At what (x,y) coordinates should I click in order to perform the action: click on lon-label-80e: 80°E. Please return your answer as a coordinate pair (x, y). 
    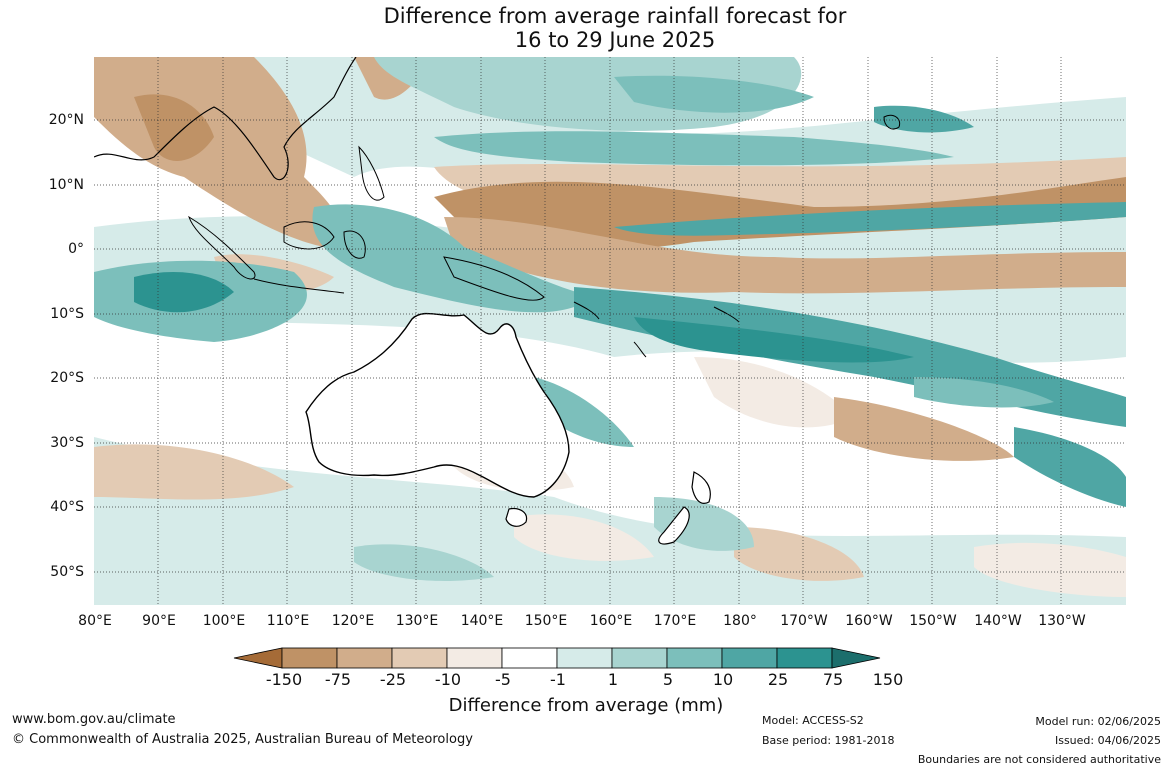
    Looking at the image, I should click on (95, 621).